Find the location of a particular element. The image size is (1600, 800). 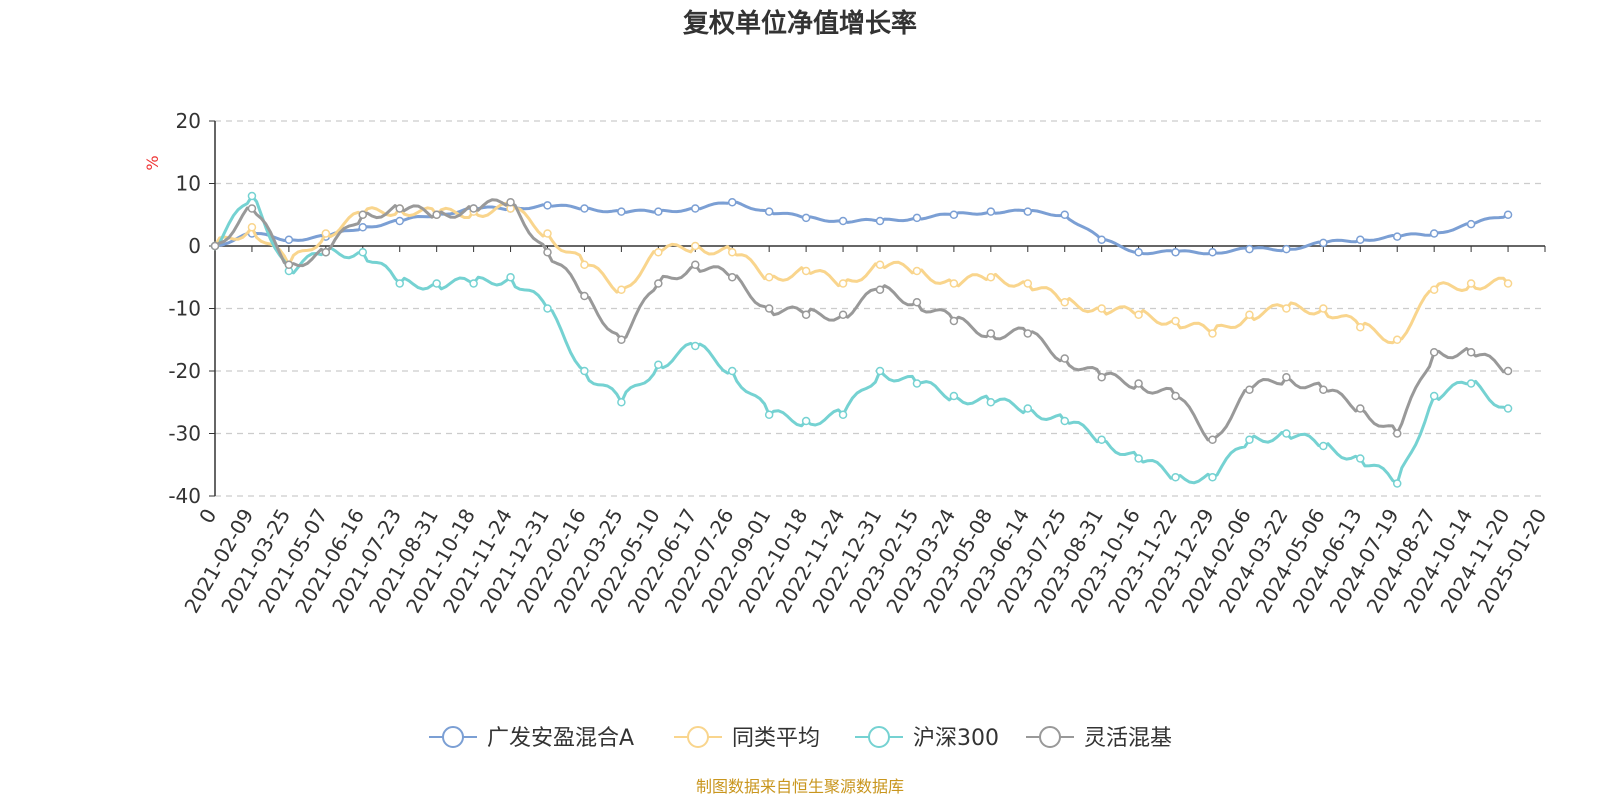

legend-item: 灵活混基 is located at coordinates (1099, 738).